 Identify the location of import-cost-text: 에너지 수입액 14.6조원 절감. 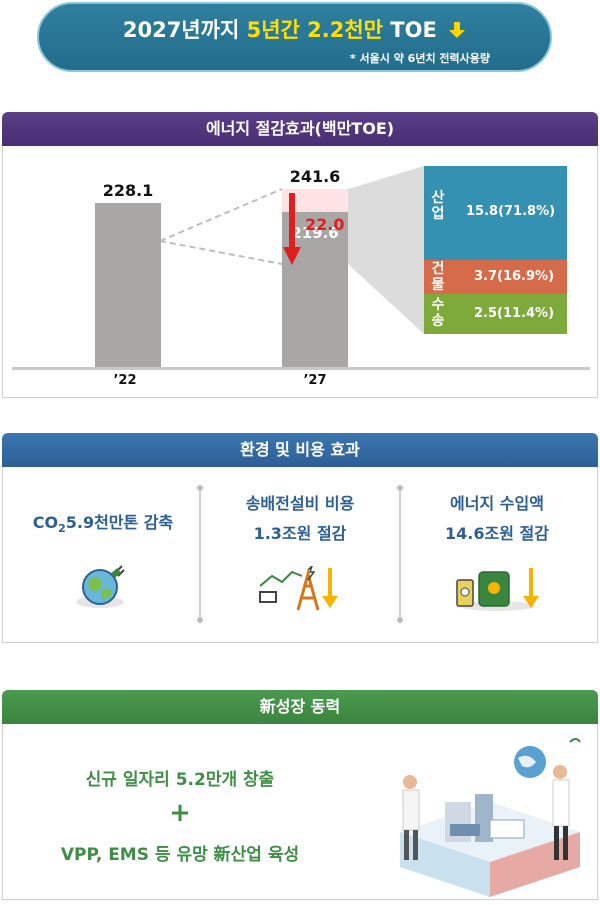
(497, 519).